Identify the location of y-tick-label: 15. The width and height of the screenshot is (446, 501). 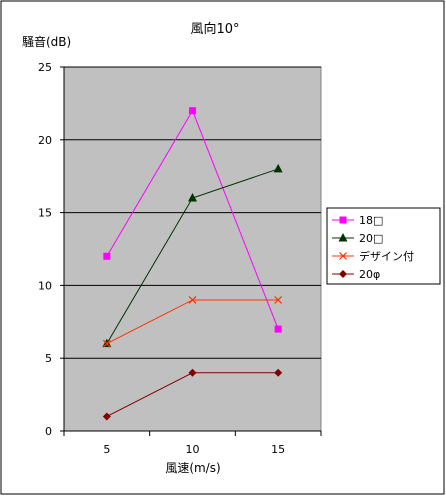
(45, 213).